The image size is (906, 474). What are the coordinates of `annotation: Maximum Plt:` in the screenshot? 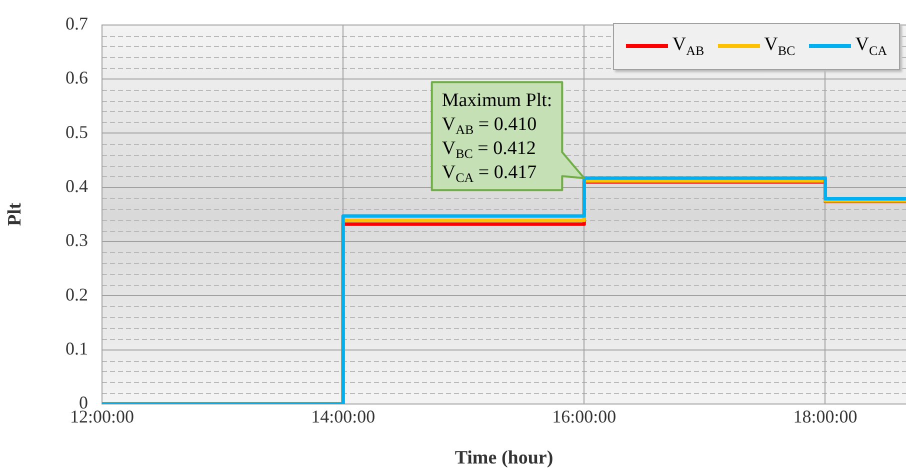 It's located at (497, 101).